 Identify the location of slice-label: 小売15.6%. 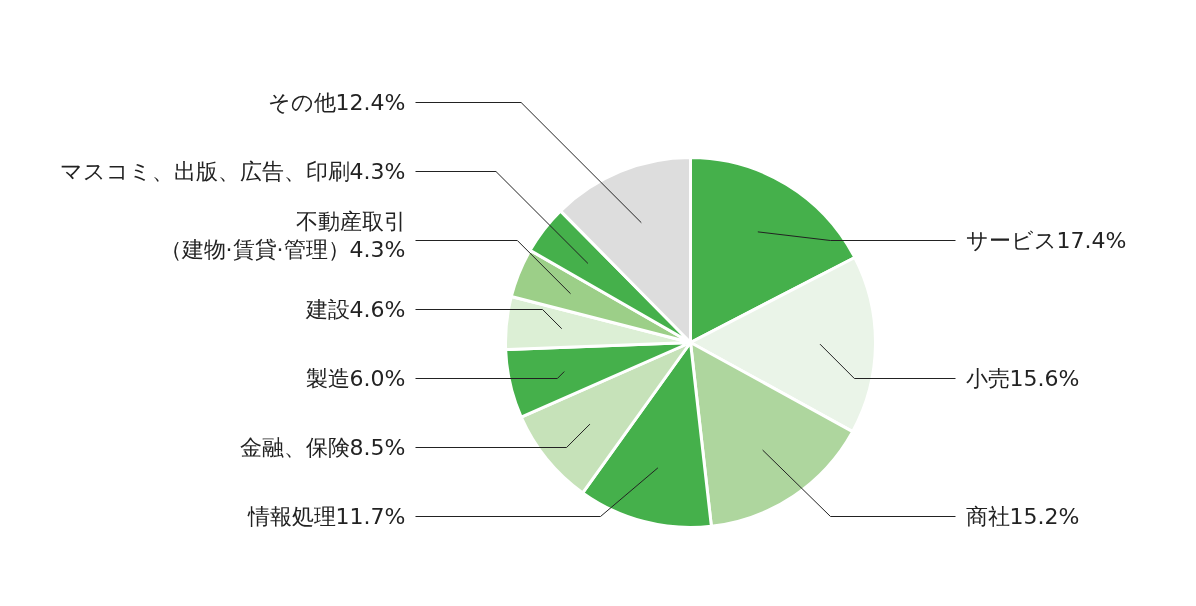
(1022, 378).